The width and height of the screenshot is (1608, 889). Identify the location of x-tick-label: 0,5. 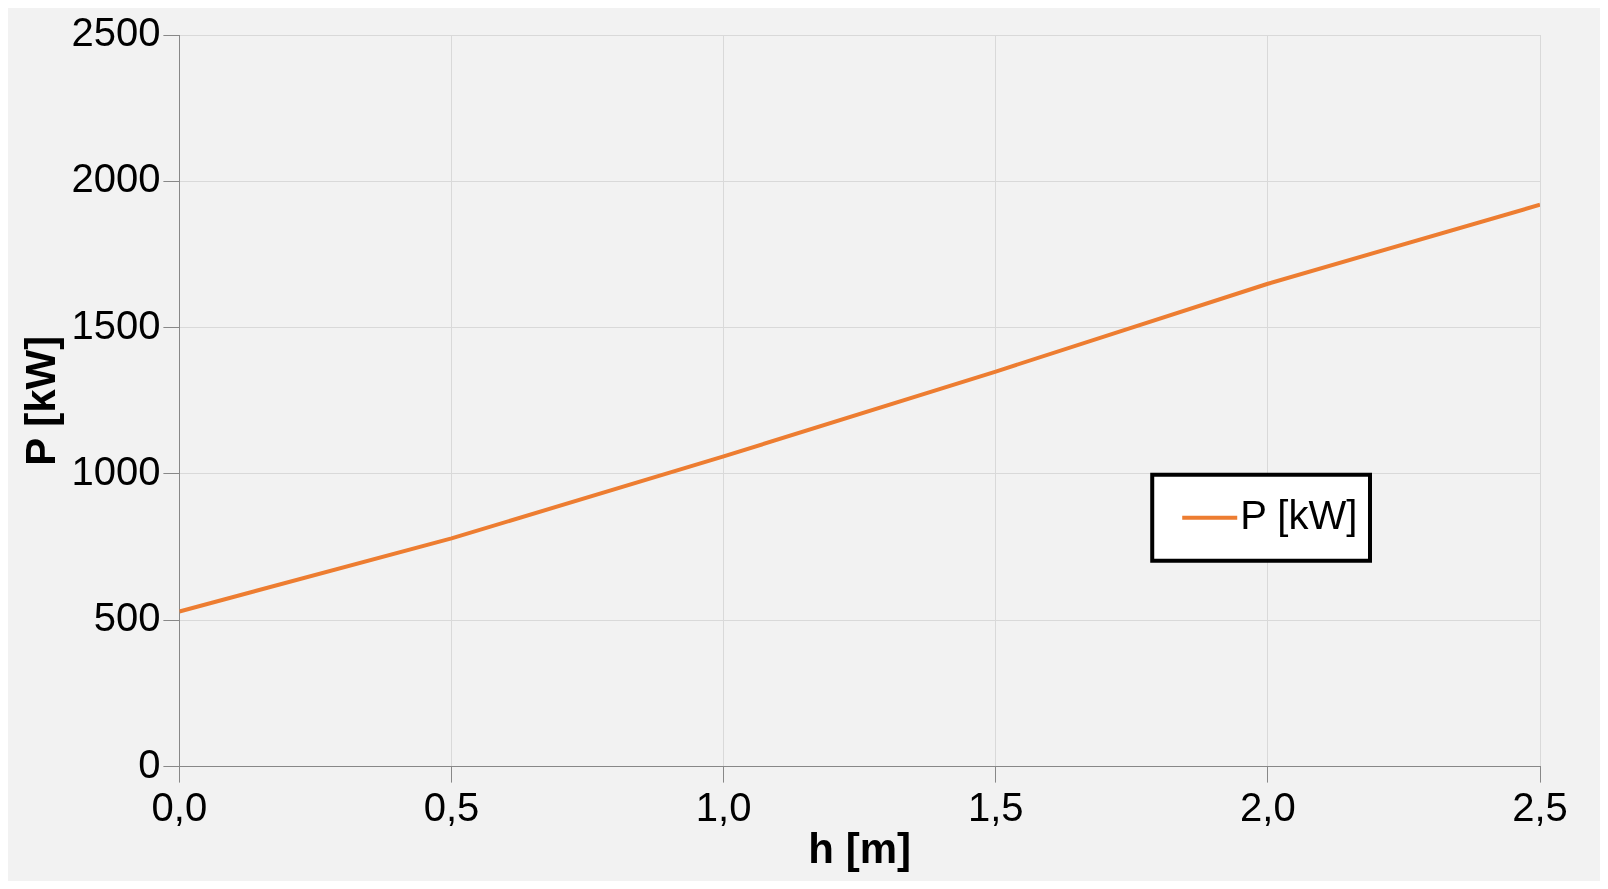
(451, 806).